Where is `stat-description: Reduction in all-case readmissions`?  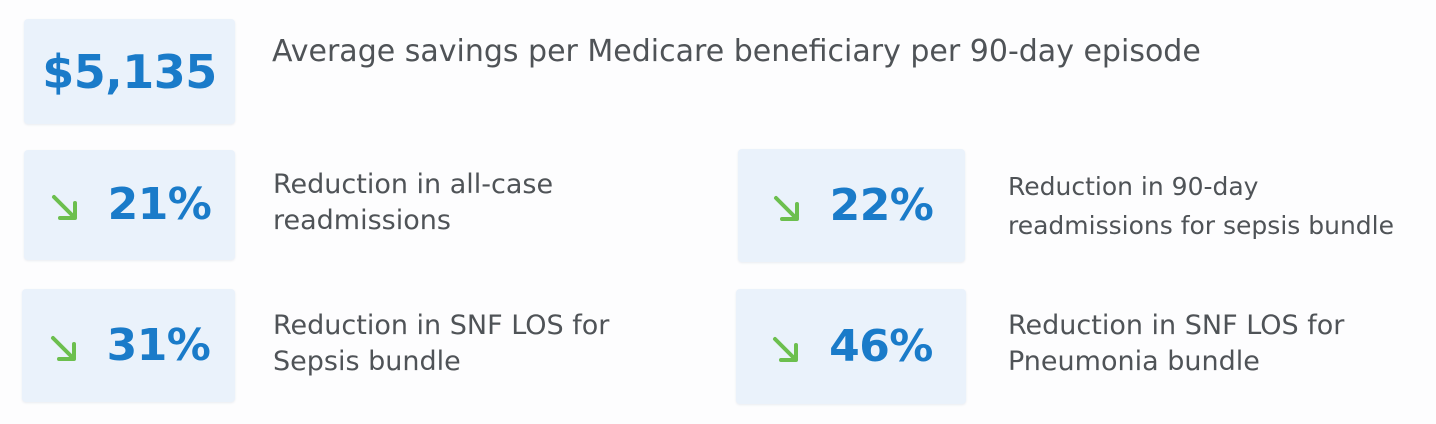
stat-description: Reduction in all-case readmissions is located at coordinates (413, 203).